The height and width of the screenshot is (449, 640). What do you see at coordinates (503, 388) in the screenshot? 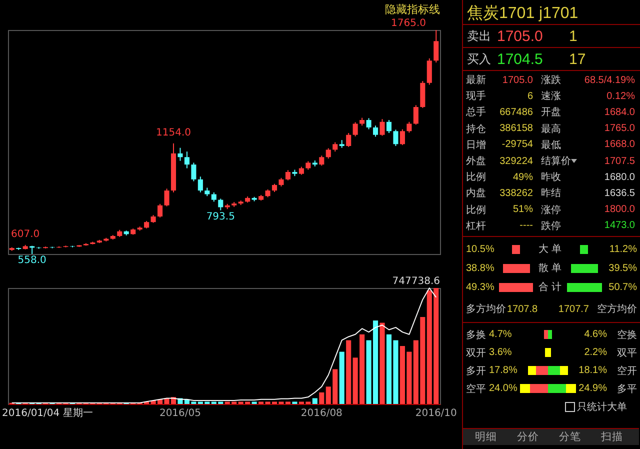
I see `text: 24.0%` at bounding box center [503, 388].